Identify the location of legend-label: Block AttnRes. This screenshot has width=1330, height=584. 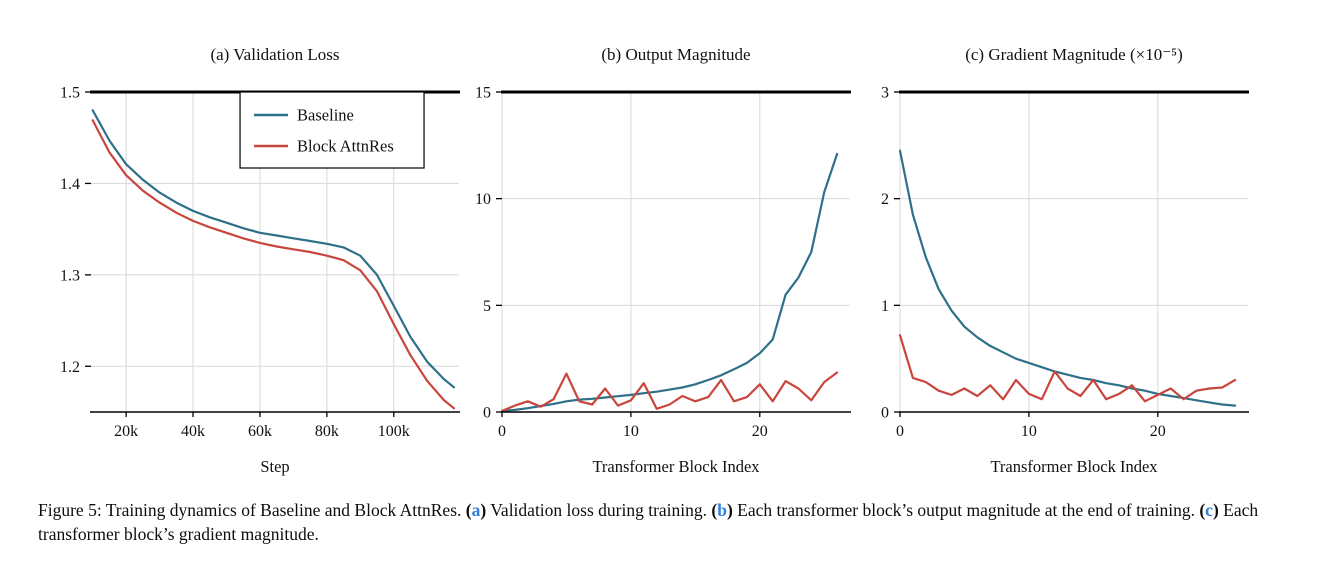
(345, 146).